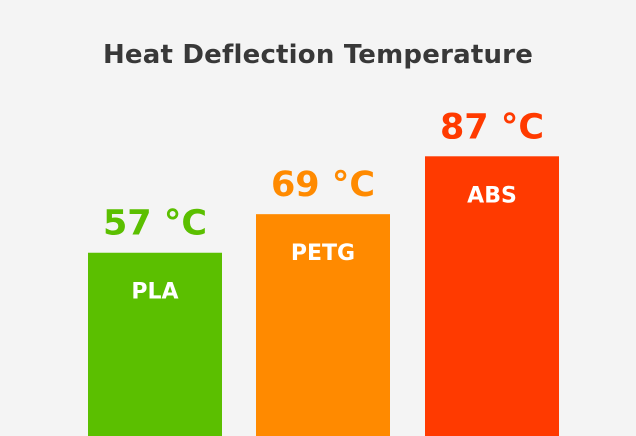 The image size is (636, 436). What do you see at coordinates (492, 127) in the screenshot?
I see `value-label-abs: 87 °C` at bounding box center [492, 127].